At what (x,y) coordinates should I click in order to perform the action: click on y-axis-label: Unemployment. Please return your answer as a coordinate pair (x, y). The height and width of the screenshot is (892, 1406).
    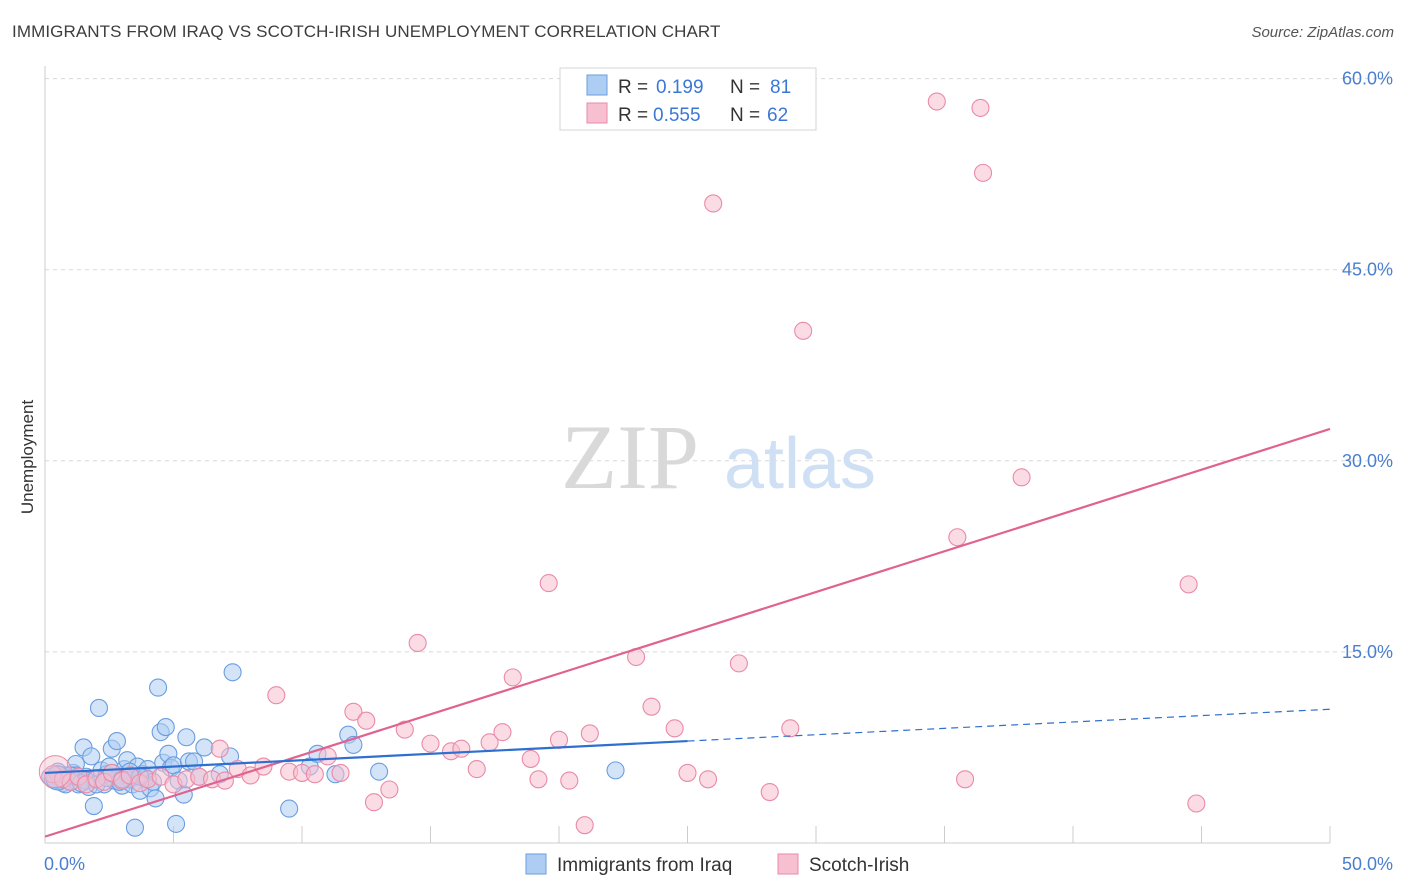
    Looking at the image, I should click on (27, 457).